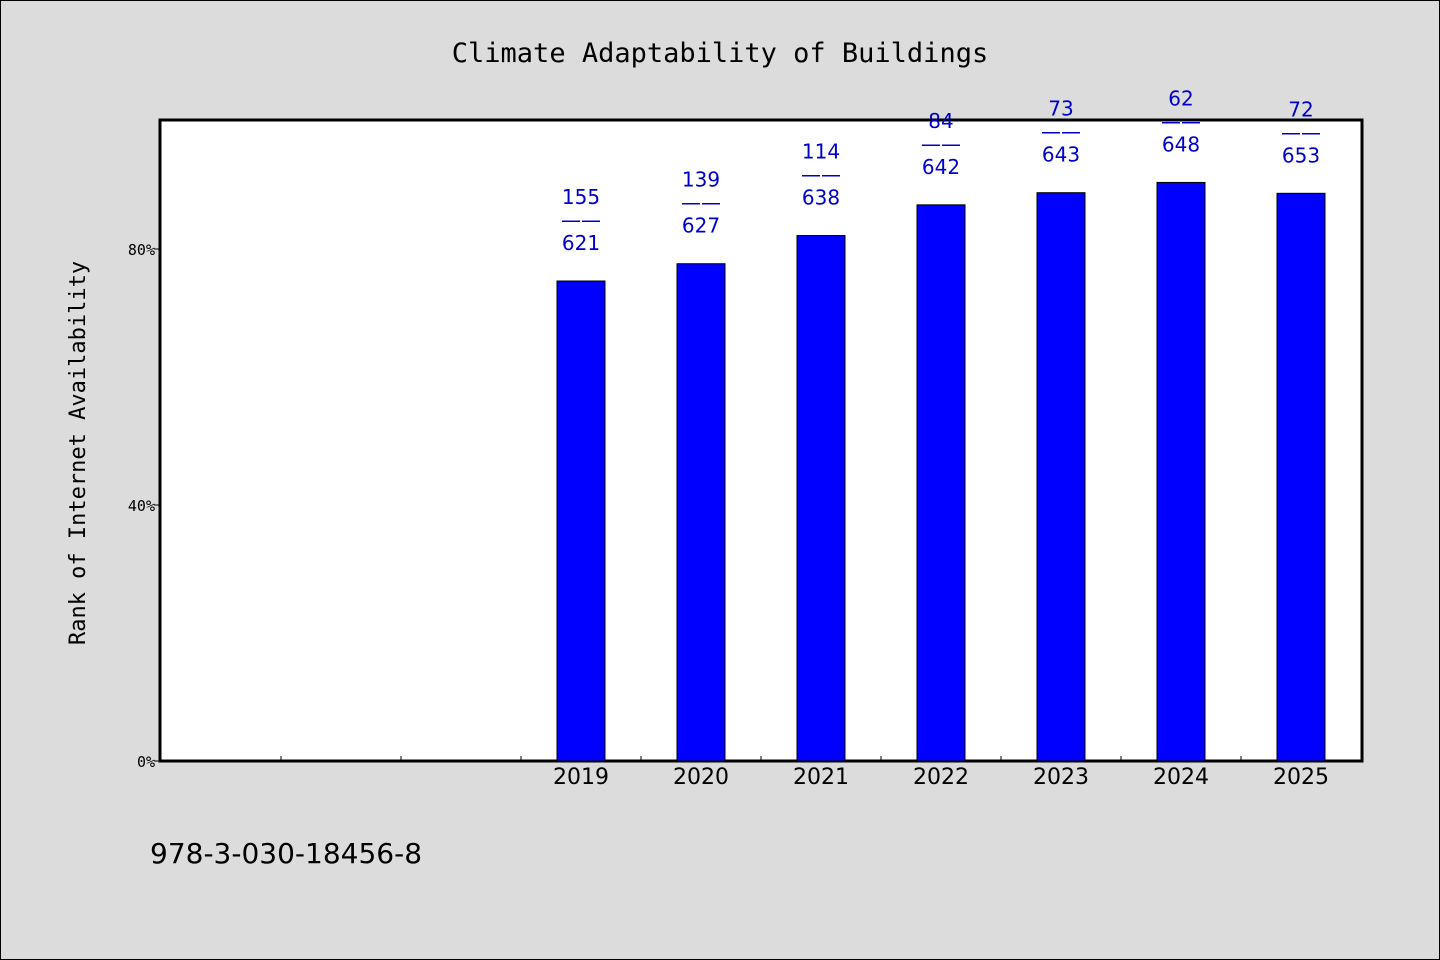 This screenshot has width=1440, height=960. What do you see at coordinates (701, 512) in the screenshot?
I see `bar-2020` at bounding box center [701, 512].